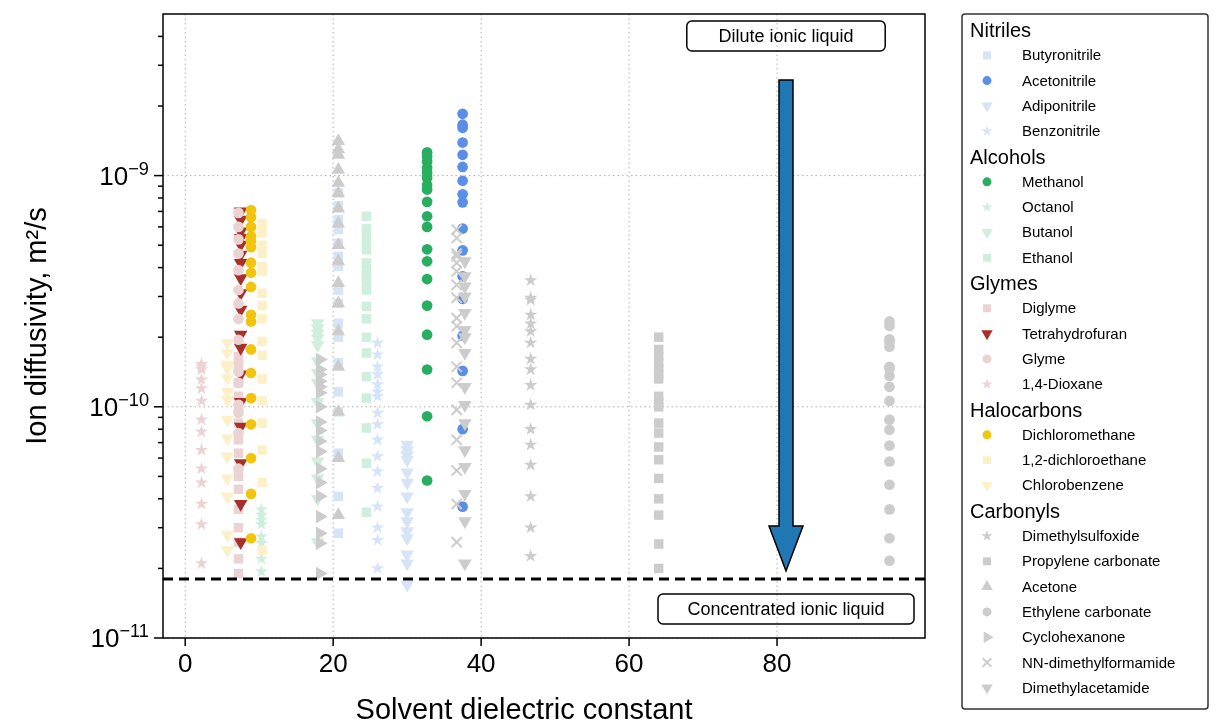 This screenshot has height=727, width=1217. I want to click on legend-label: Butanol, so click(1047, 232).